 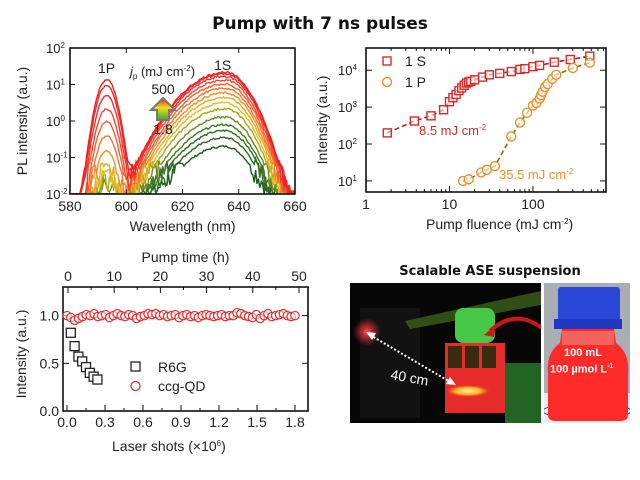 What do you see at coordinates (475, 325) in the screenshot?
I see `green-cap` at bounding box center [475, 325].